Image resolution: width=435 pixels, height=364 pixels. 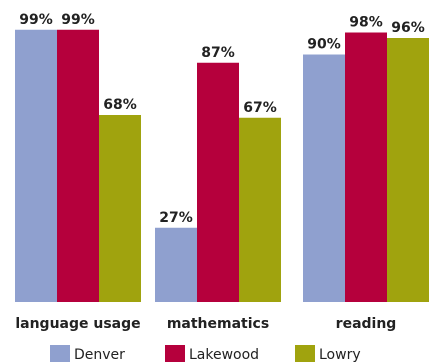 What do you see at coordinates (366, 324) in the screenshot?
I see `category-label-reading: reading` at bounding box center [366, 324].